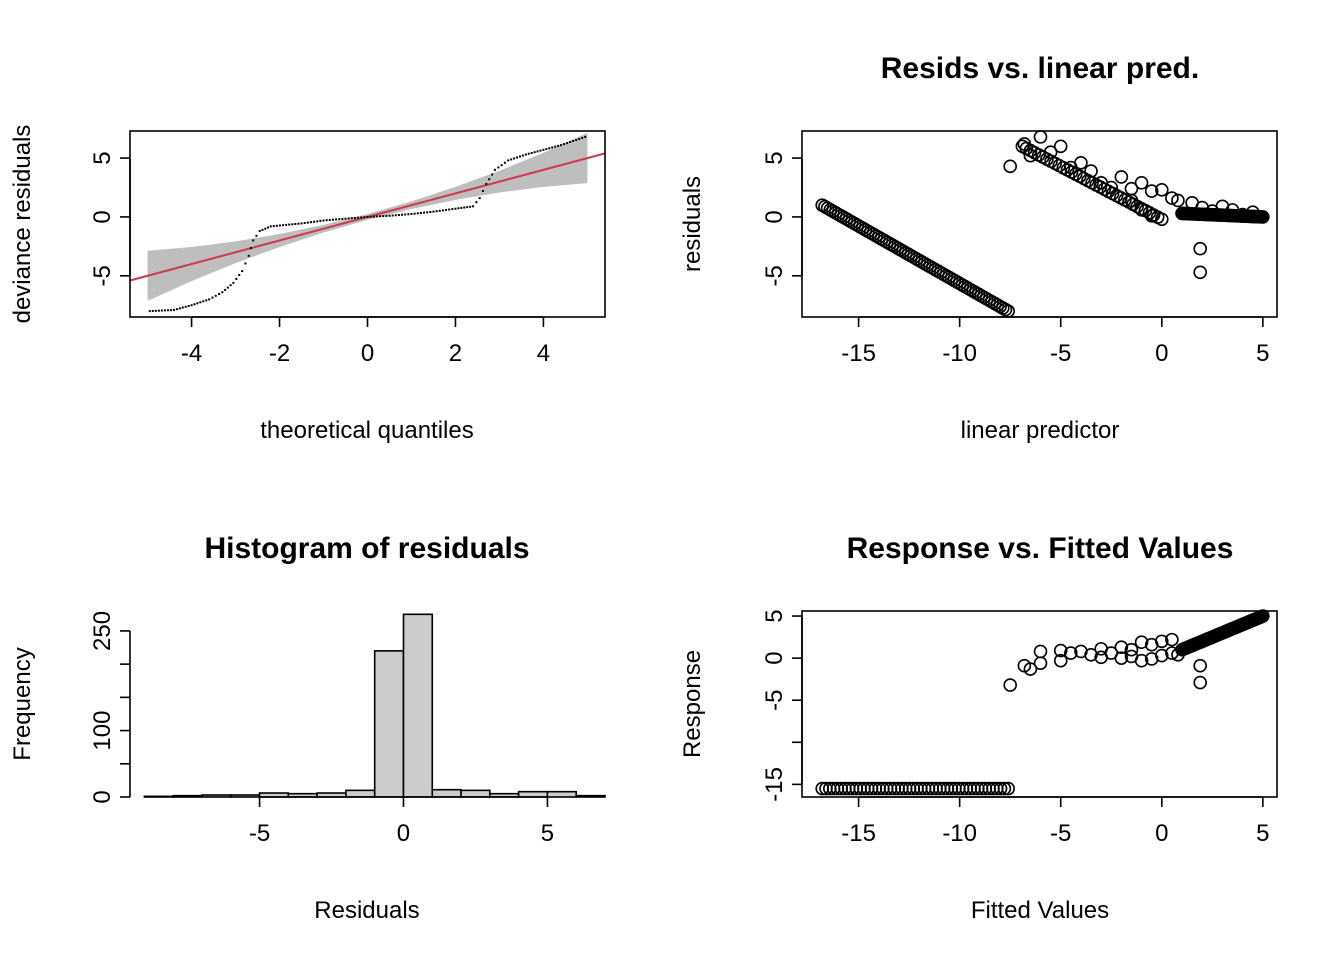  Describe the element at coordinates (774, 700) in the screenshot. I see `resp-fit-y-tick-label-2: -5` at that location.